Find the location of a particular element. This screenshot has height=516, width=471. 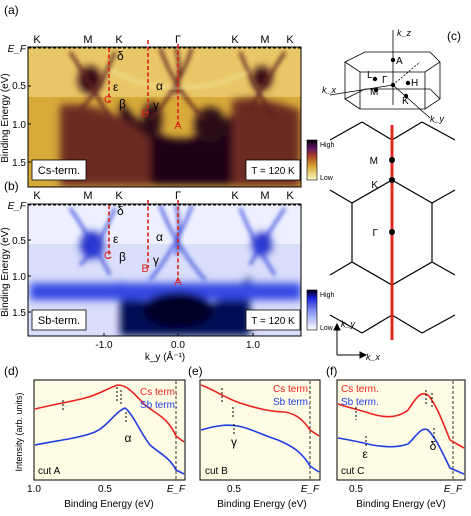

panel-d-label: (d) is located at coordinates (11, 371).